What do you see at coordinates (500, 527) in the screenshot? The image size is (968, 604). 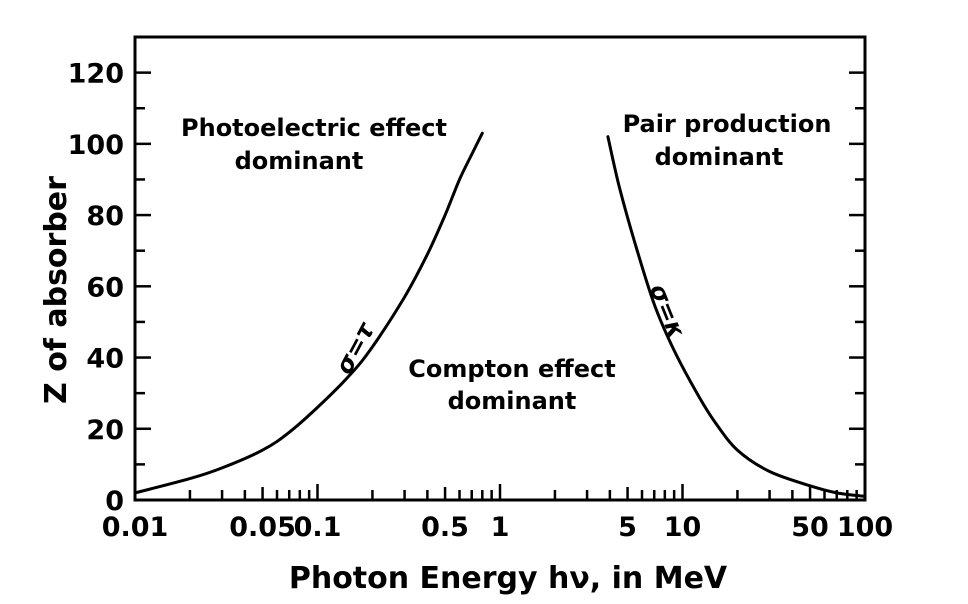 I see `x-tick-label: 1` at bounding box center [500, 527].